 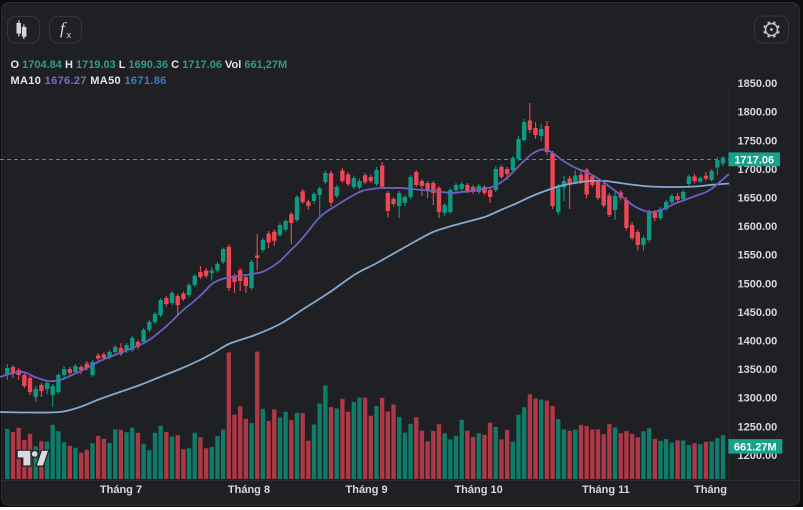 What do you see at coordinates (89, 81) in the screenshot?
I see `svg-text: MA10 1676.27 MA50 1671.86` at bounding box center [89, 81].